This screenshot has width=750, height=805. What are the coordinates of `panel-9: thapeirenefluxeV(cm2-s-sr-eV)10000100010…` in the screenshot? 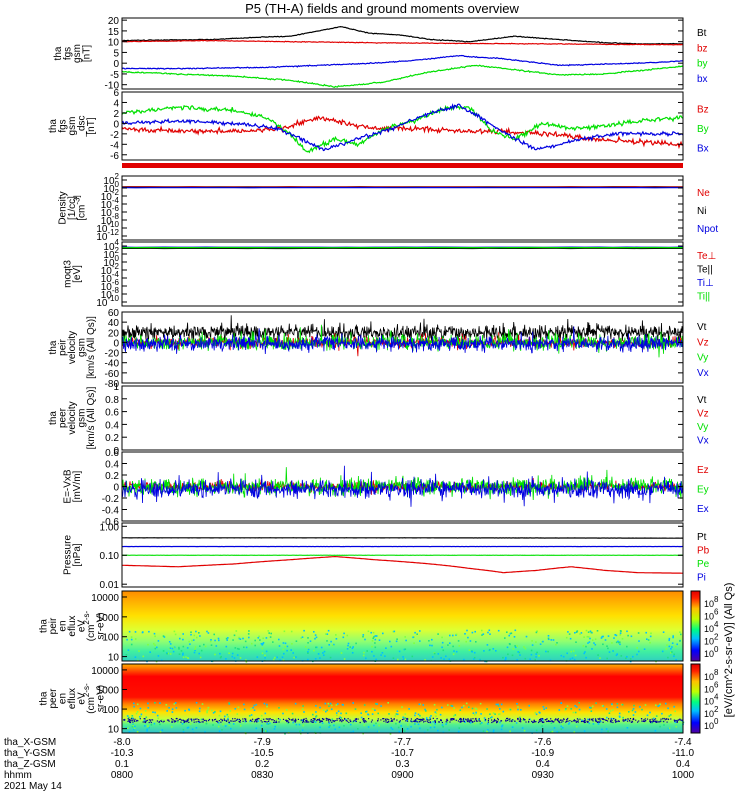 It's located at (379, 627).